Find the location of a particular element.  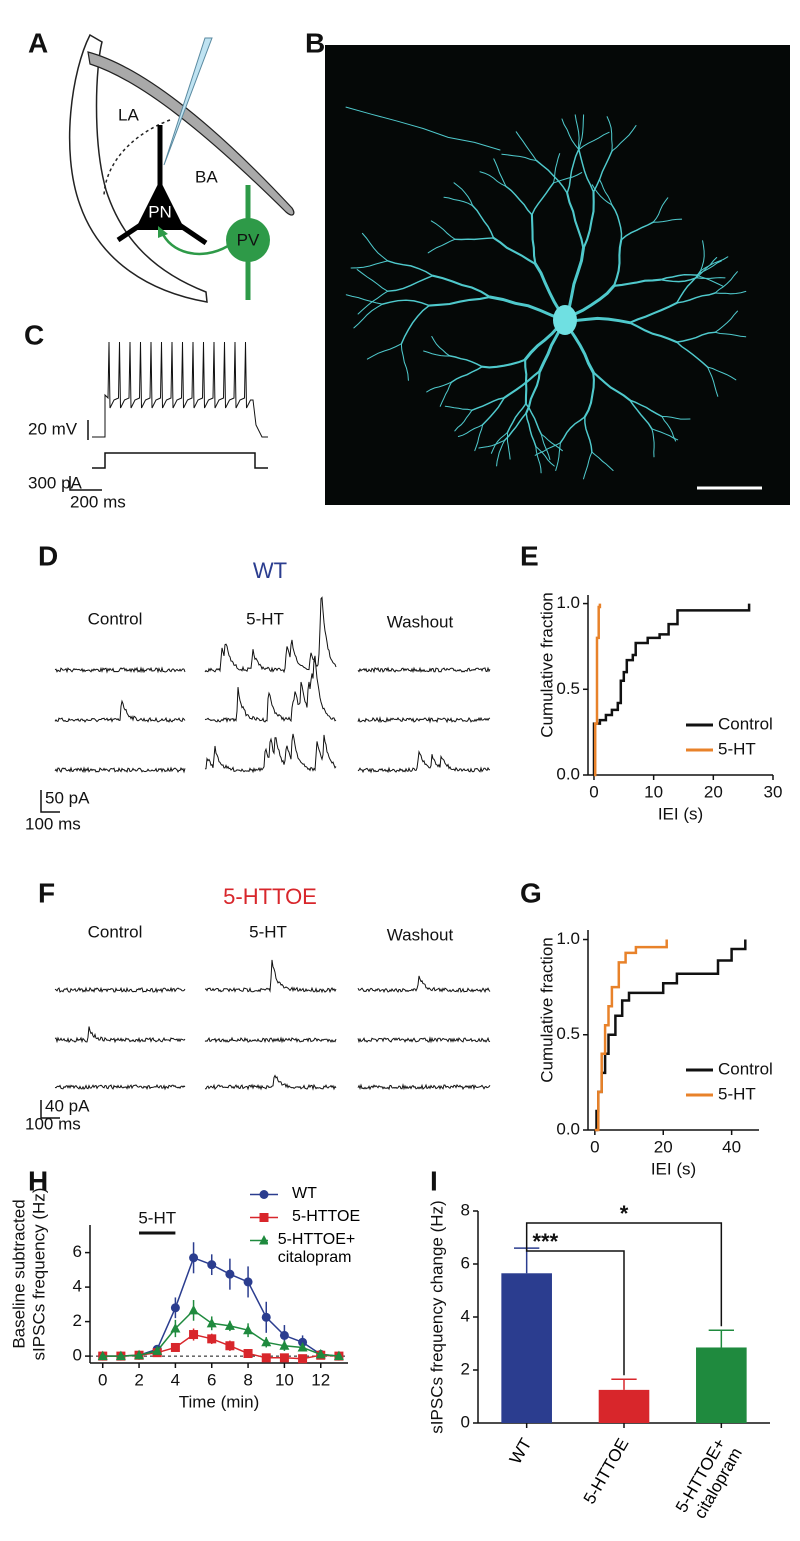

synapse is located at coordinates (194, 243).